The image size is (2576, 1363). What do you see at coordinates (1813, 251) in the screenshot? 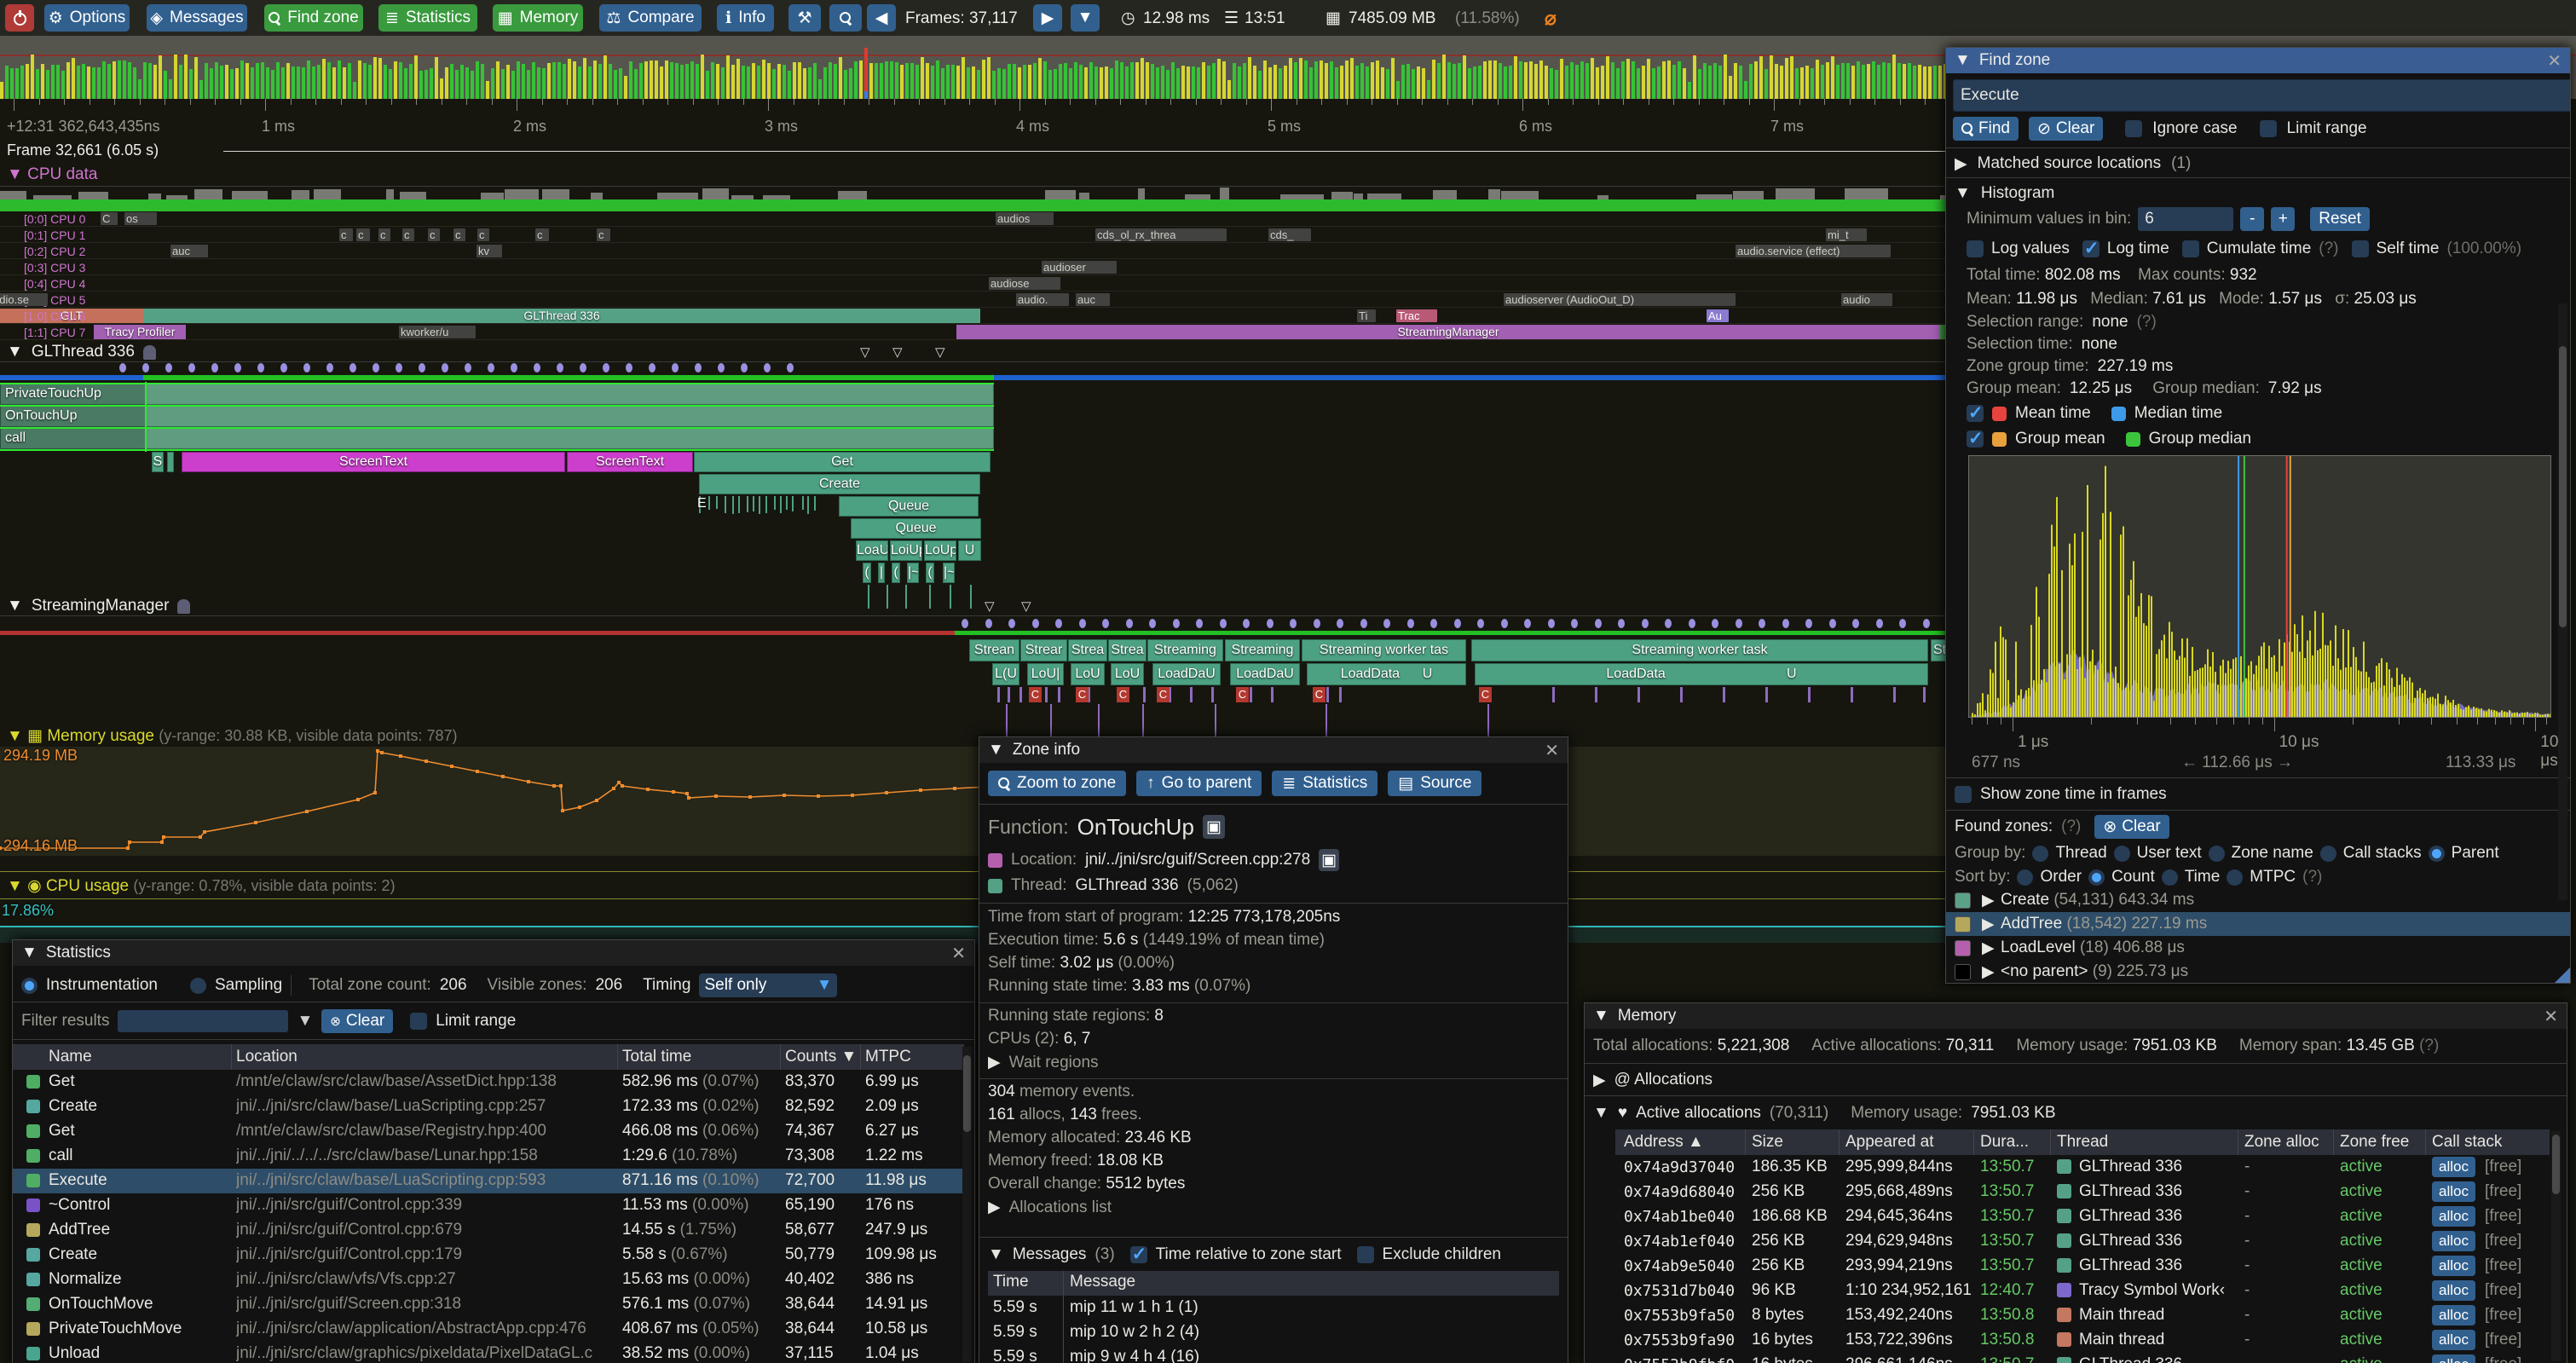
I see `cpu-process-blob: audio.service (effect)` at bounding box center [1813, 251].